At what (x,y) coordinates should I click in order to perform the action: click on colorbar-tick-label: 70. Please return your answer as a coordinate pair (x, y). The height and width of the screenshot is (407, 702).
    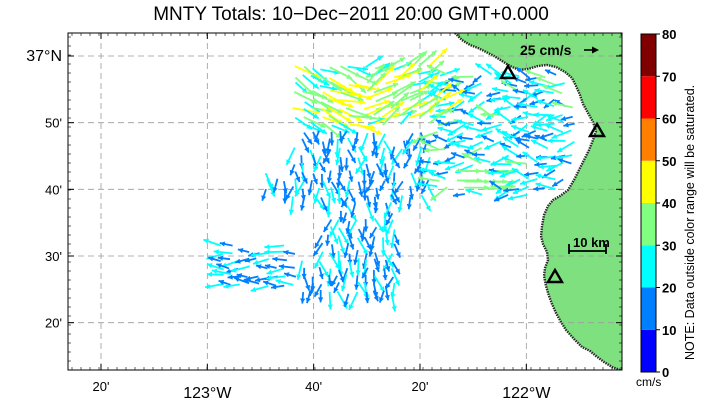
    Looking at the image, I should click on (669, 76).